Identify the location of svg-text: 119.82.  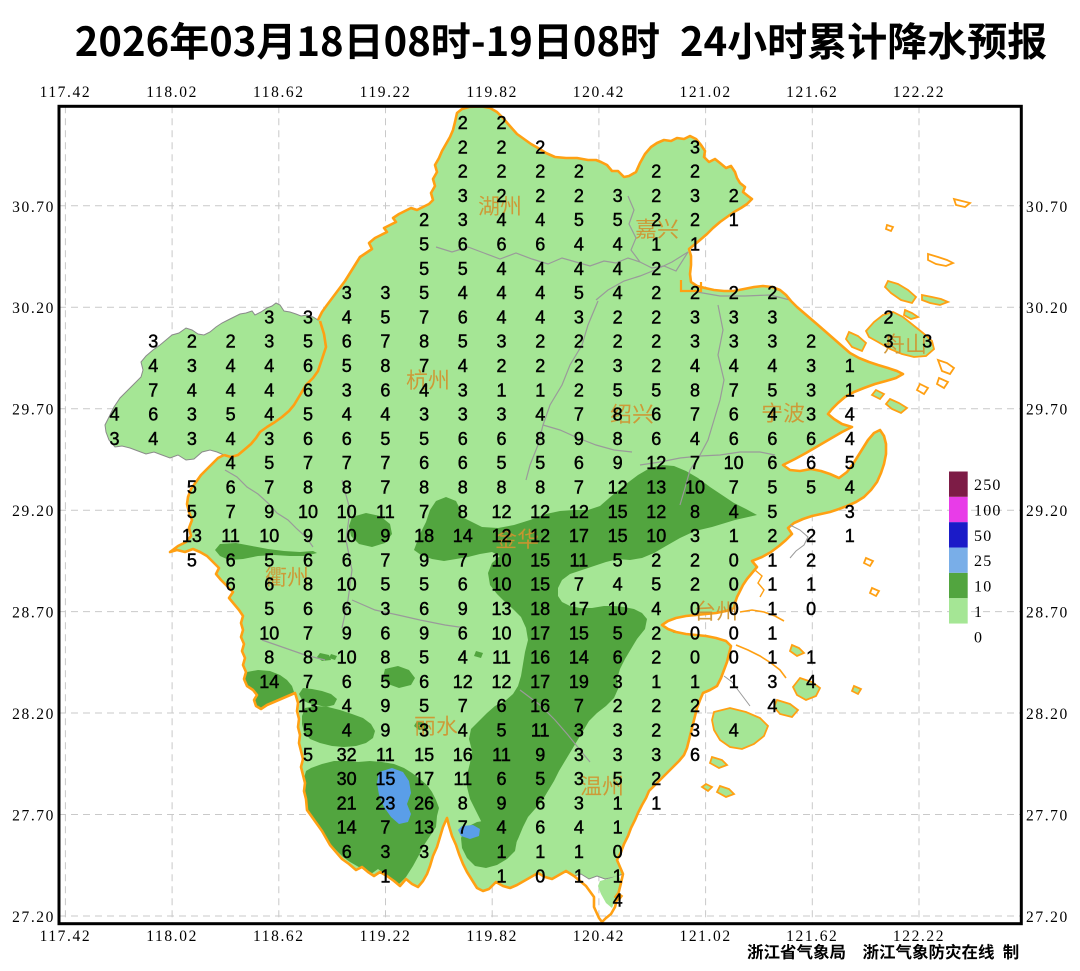
(492, 92).